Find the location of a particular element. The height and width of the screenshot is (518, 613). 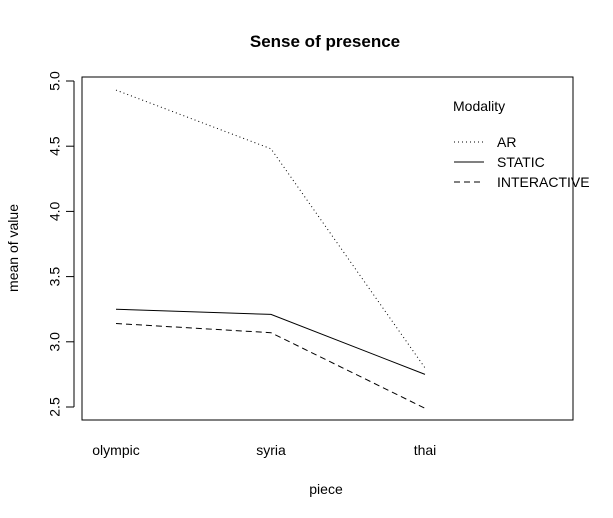

y-tick-label: 4.5 is located at coordinates (55, 146).